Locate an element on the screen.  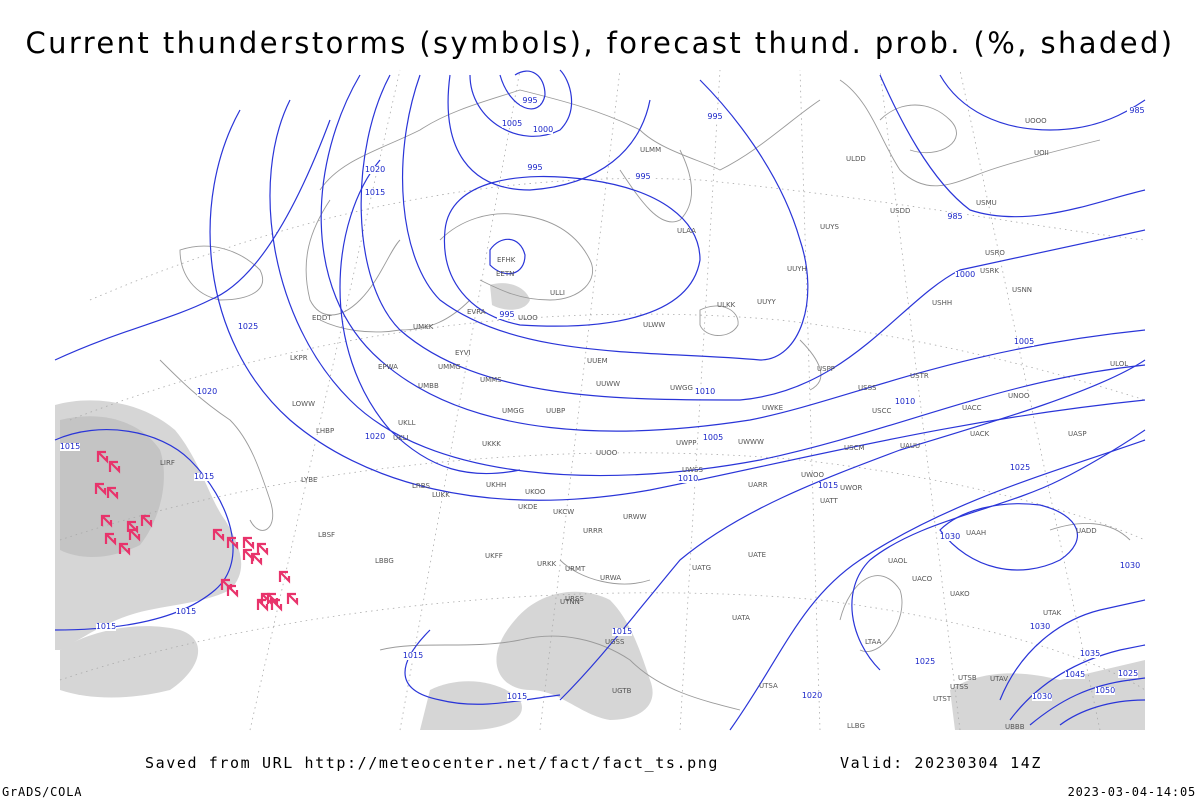
station-code: URWW is located at coordinates (635, 517).